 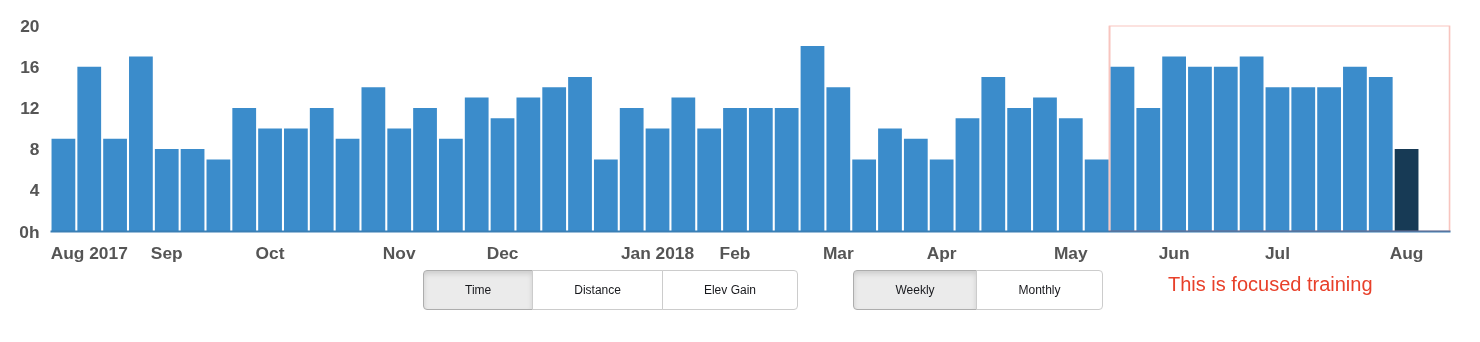 What do you see at coordinates (30, 25) in the screenshot?
I see `y-tick-label: 20` at bounding box center [30, 25].